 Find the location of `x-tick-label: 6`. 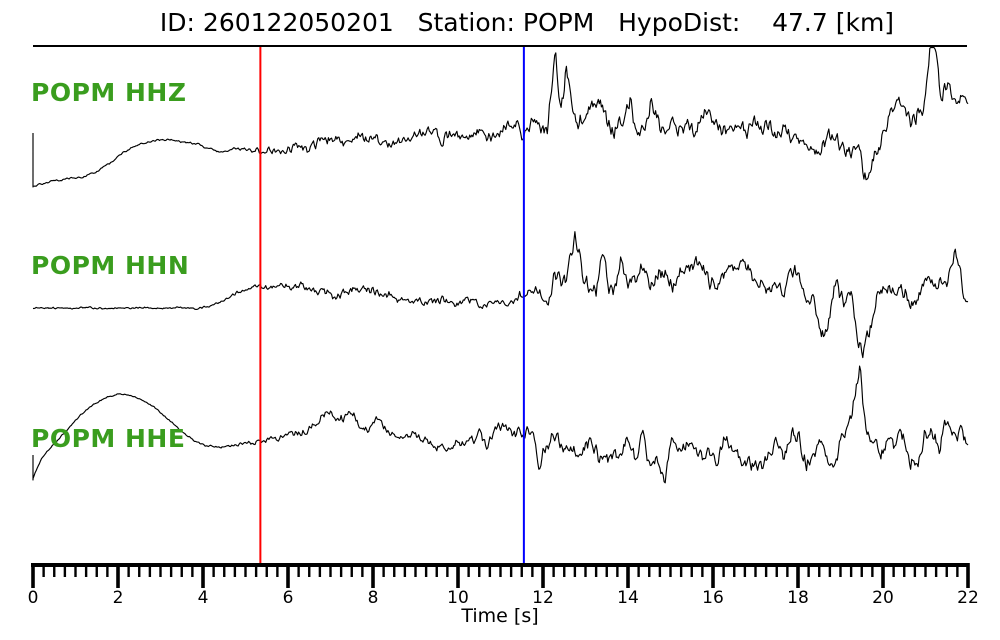

x-tick-label: 6 is located at coordinates (288, 598).